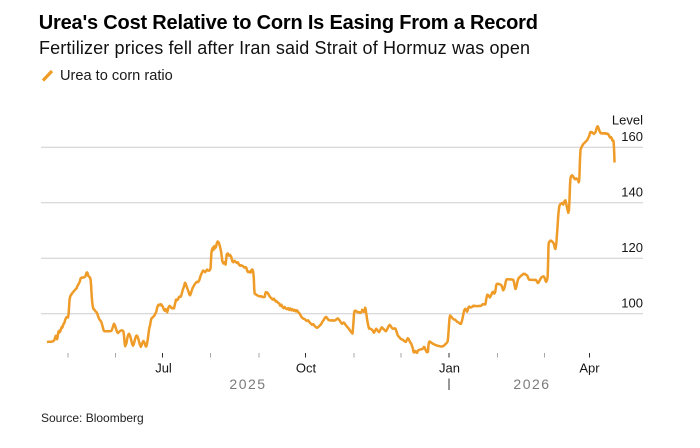 Image resolution: width=700 pixels, height=448 pixels. What do you see at coordinates (632, 247) in the screenshot?
I see `svg-text: 120` at bounding box center [632, 247].